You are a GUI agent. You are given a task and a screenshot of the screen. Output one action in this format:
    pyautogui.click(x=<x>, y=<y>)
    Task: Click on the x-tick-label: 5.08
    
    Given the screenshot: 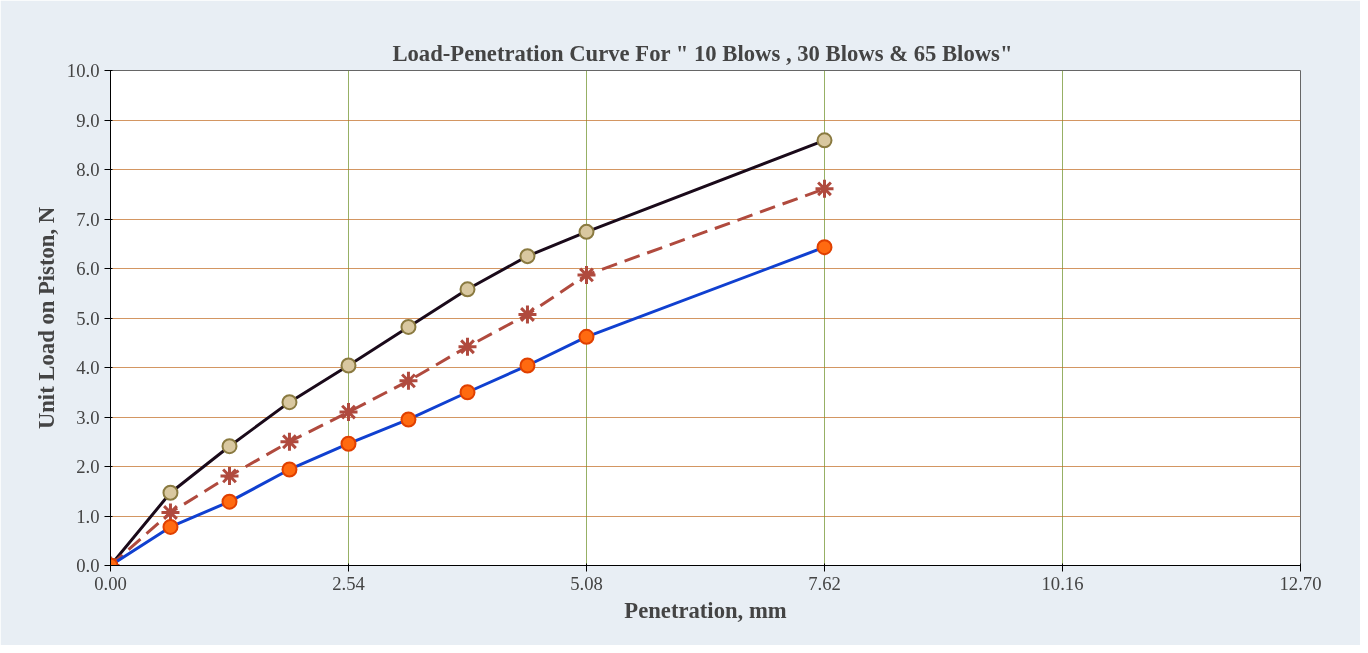 What is the action you would take?
    pyautogui.click(x=586, y=583)
    